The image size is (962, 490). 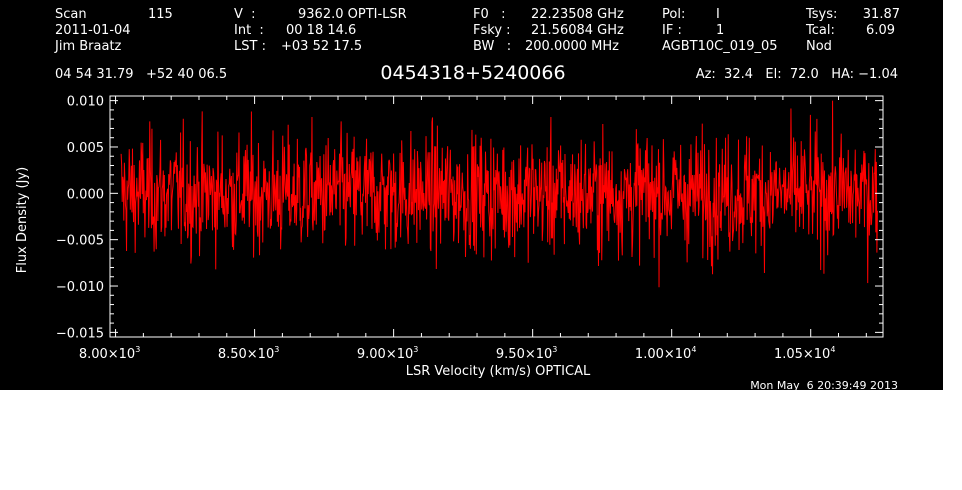 What do you see at coordinates (93, 30) in the screenshot?
I see `obs-date: 2011-01-04` at bounding box center [93, 30].